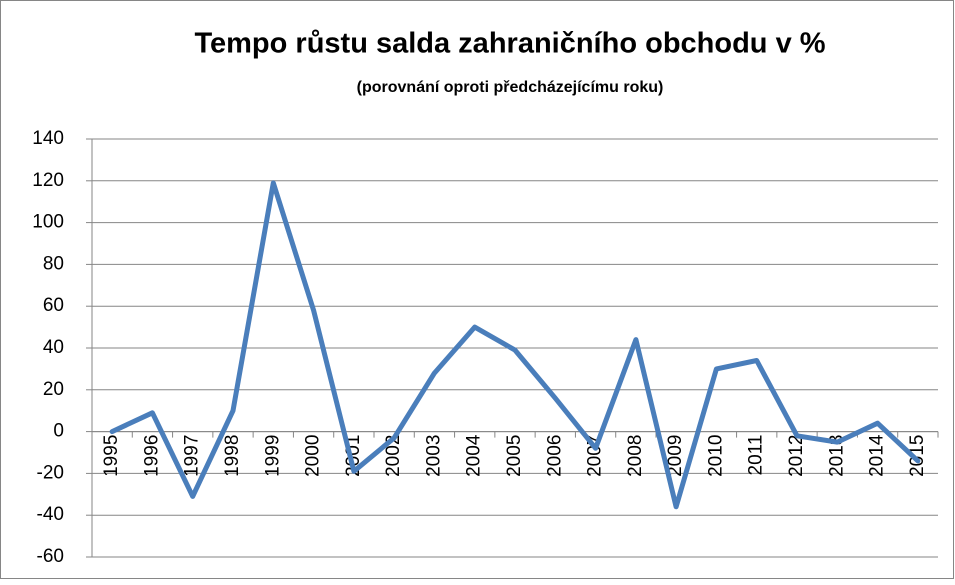 This screenshot has height=585, width=955. Describe the element at coordinates (433, 456) in the screenshot. I see `x-tick-label: 2003` at that location.